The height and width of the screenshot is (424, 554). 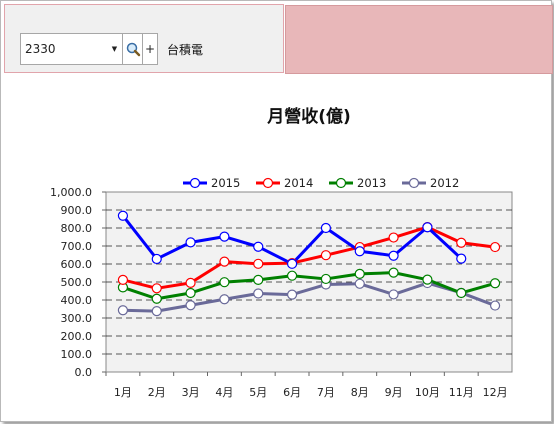 What do you see at coordinates (77, 210) in the screenshot?
I see `y-tick-label: 900.0` at bounding box center [77, 210].